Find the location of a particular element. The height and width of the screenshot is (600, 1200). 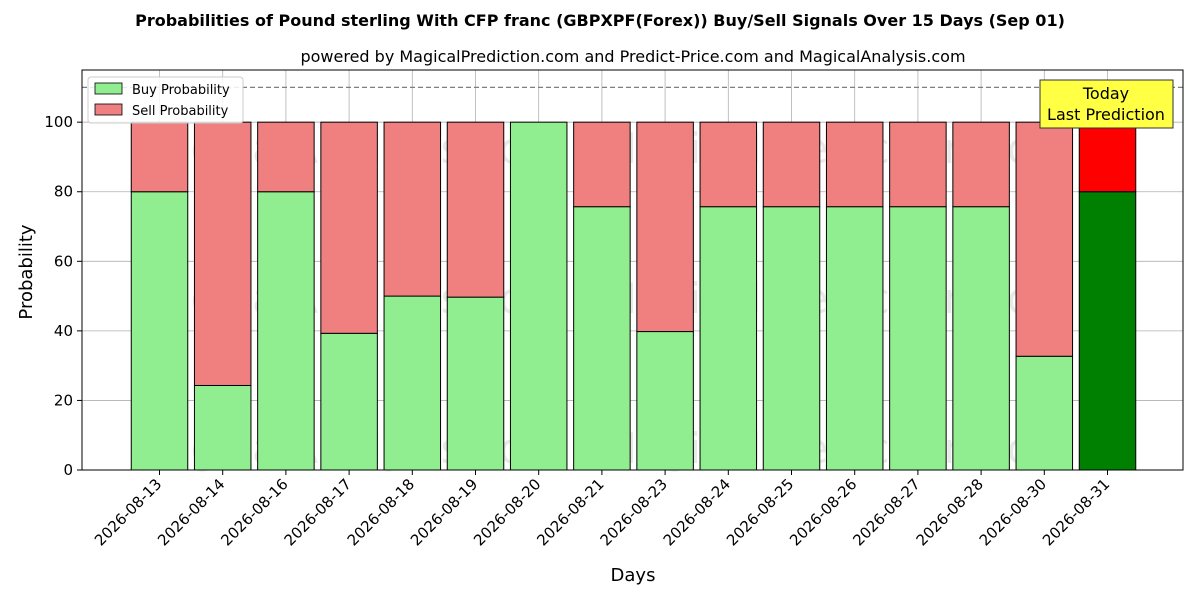

annotation-line-2: Last Prediction is located at coordinates (1106, 114).